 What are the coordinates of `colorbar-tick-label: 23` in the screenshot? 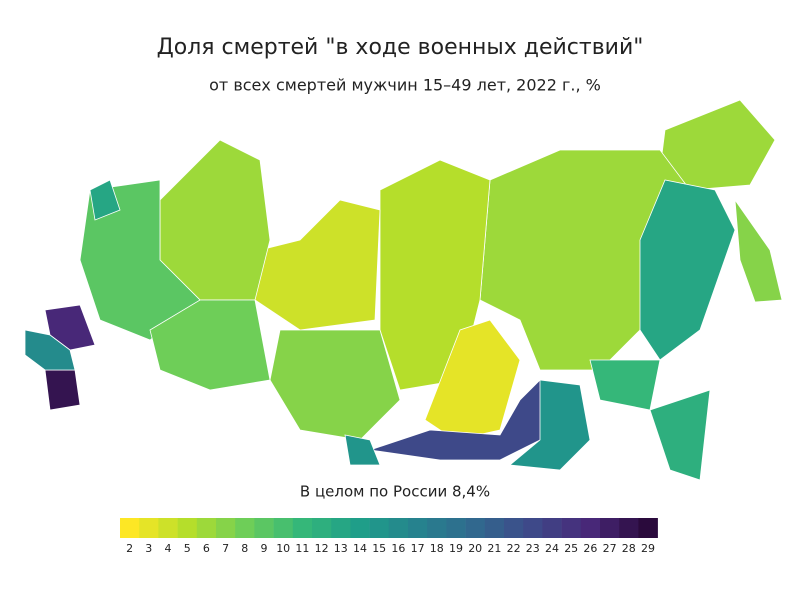 It's located at (533, 548).